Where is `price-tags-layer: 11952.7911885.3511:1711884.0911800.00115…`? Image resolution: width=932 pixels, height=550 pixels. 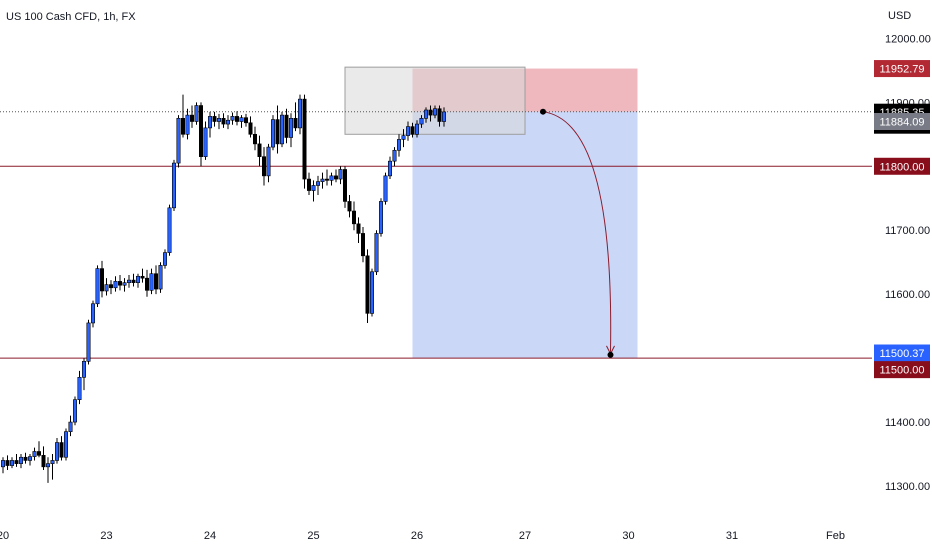 price-tags-layer: 11952.7911885.3511:1711884.0911800.00115… is located at coordinates (902, 219).